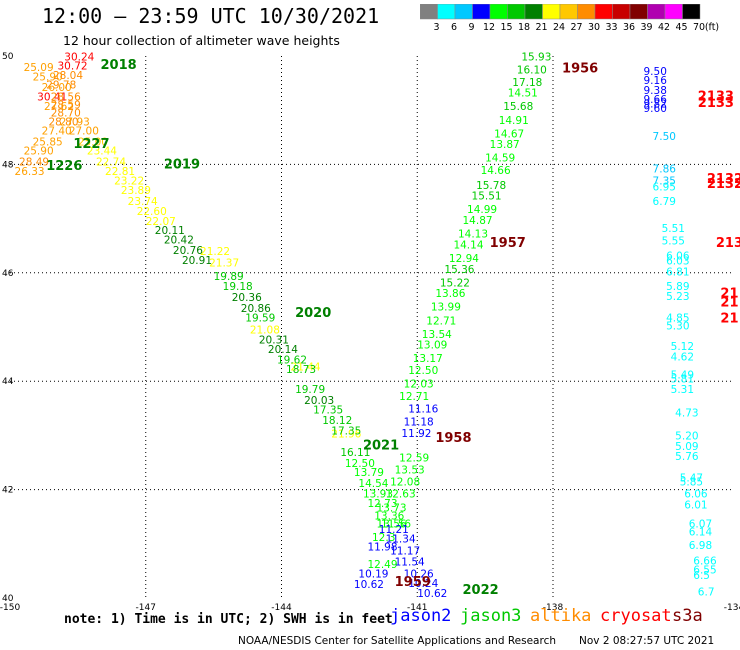  Describe the element at coordinates (464, 259) in the screenshot. I see `wave-height-point-jason3: 12.94` at that location.